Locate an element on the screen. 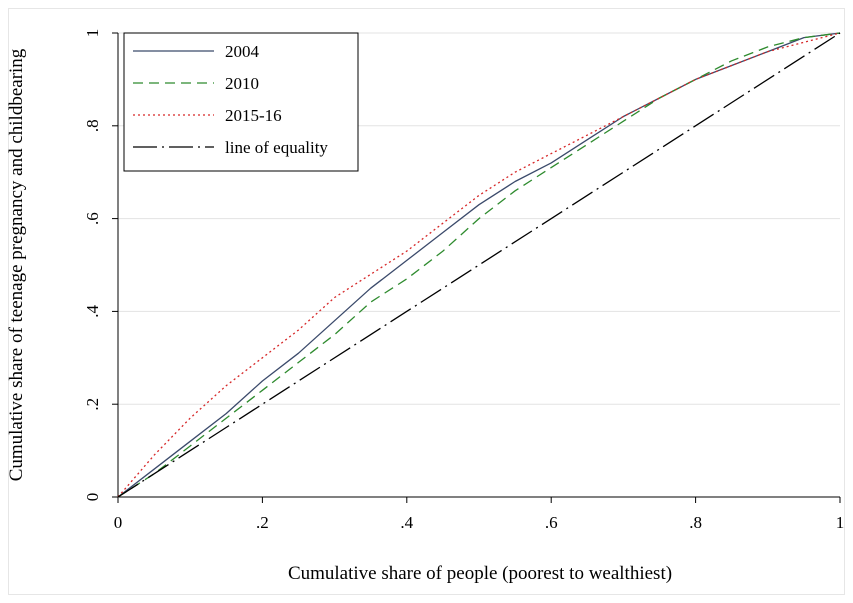  x-tick-label: .8 is located at coordinates (695, 522).